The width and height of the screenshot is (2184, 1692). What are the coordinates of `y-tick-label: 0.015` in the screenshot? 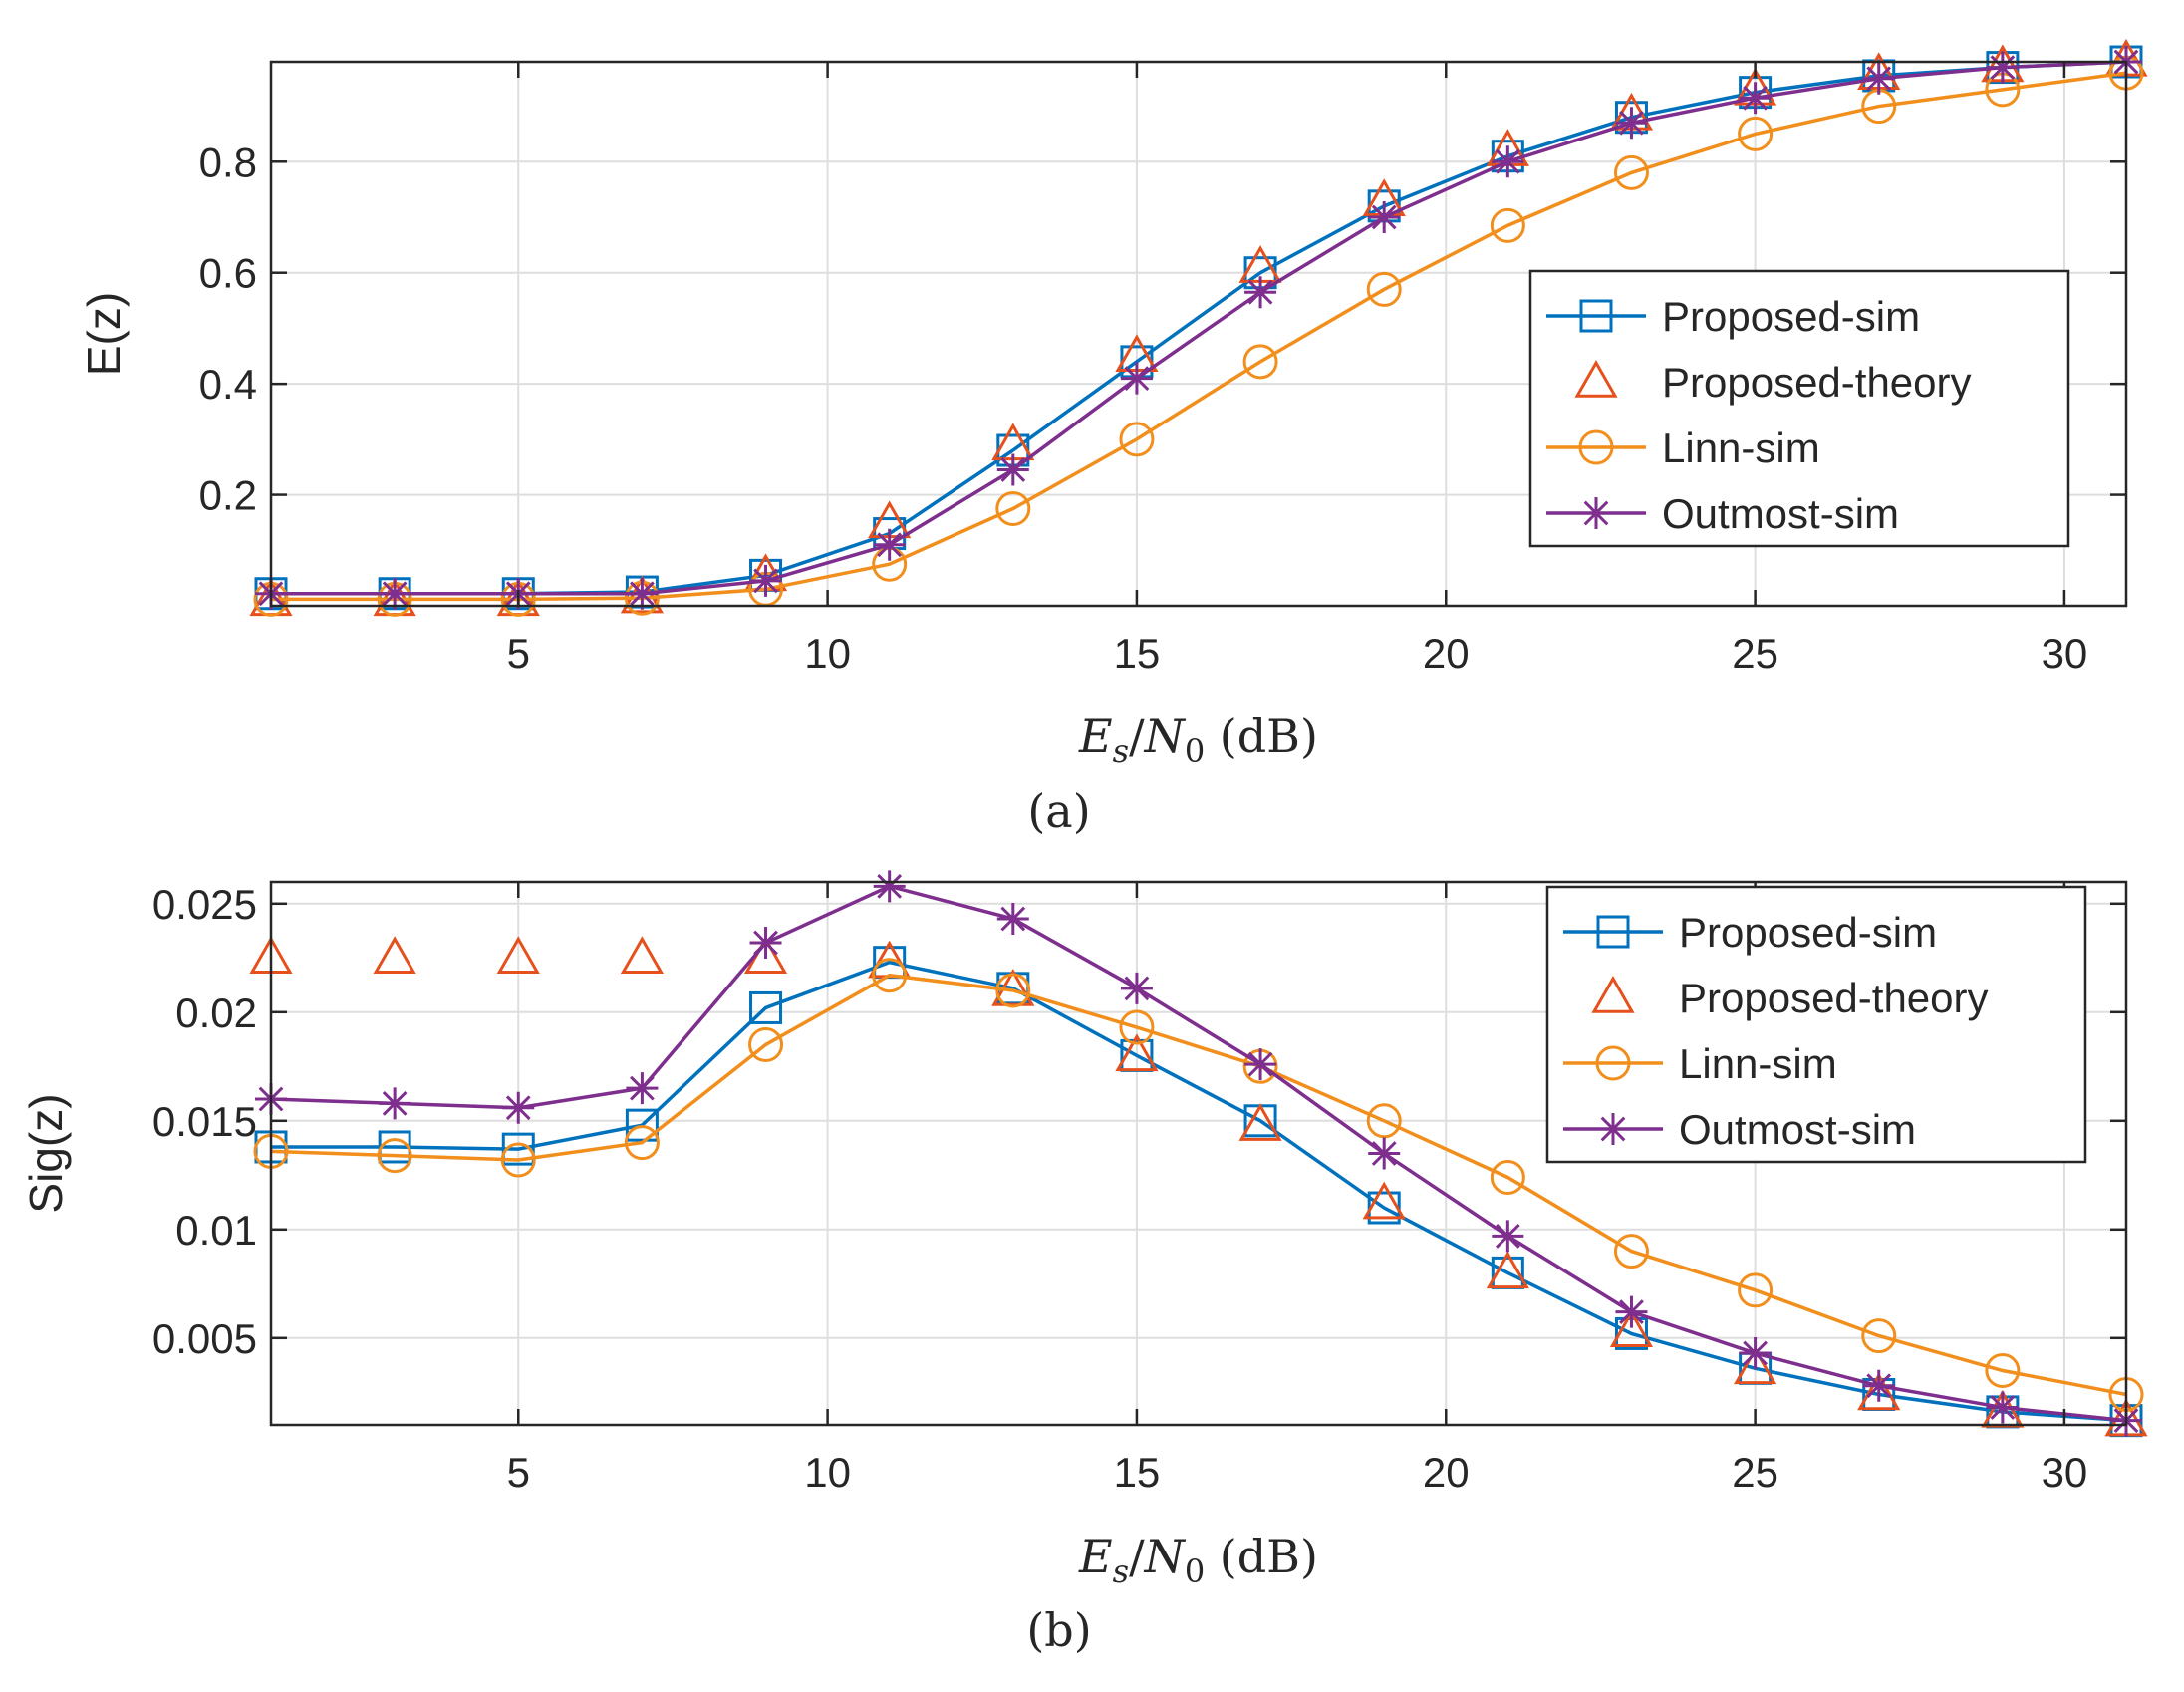 It's located at (204, 1121).